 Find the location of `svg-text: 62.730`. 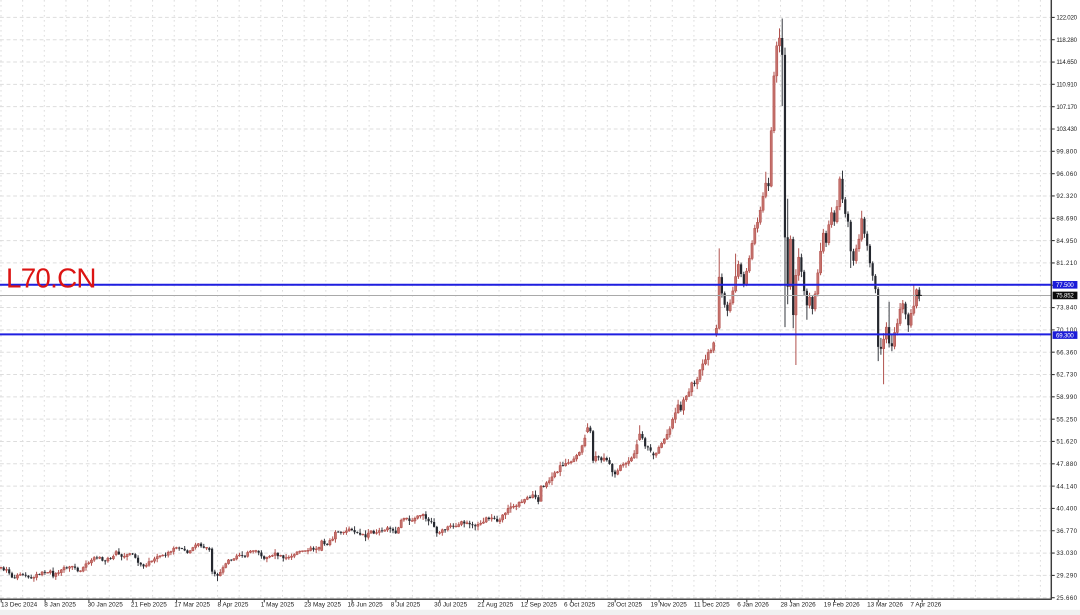

svg-text: 62.730 is located at coordinates (1066, 375).